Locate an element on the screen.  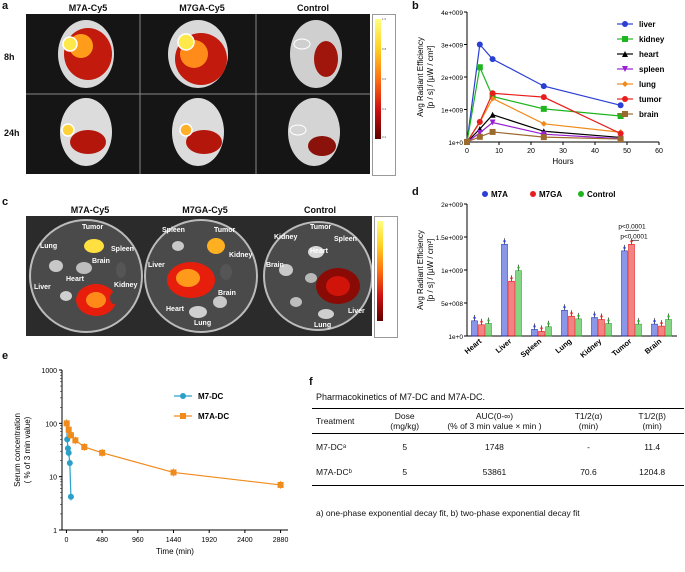
panel-a-ivis-image is located at coordinates (198, 94).